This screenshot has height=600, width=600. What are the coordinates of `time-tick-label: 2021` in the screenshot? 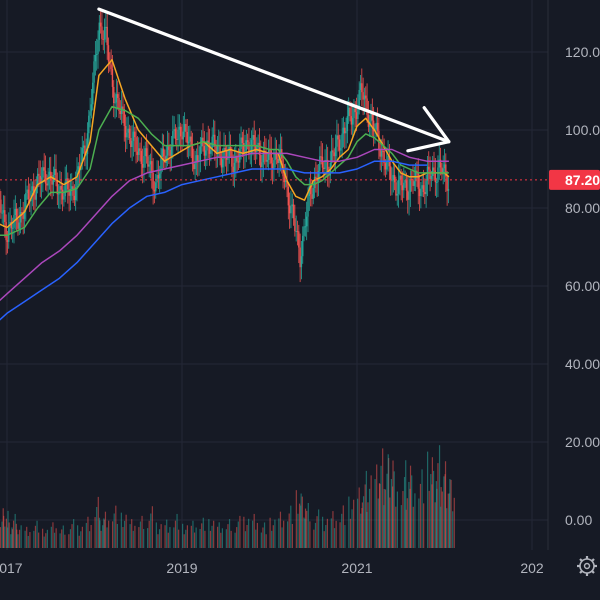 It's located at (356, 568).